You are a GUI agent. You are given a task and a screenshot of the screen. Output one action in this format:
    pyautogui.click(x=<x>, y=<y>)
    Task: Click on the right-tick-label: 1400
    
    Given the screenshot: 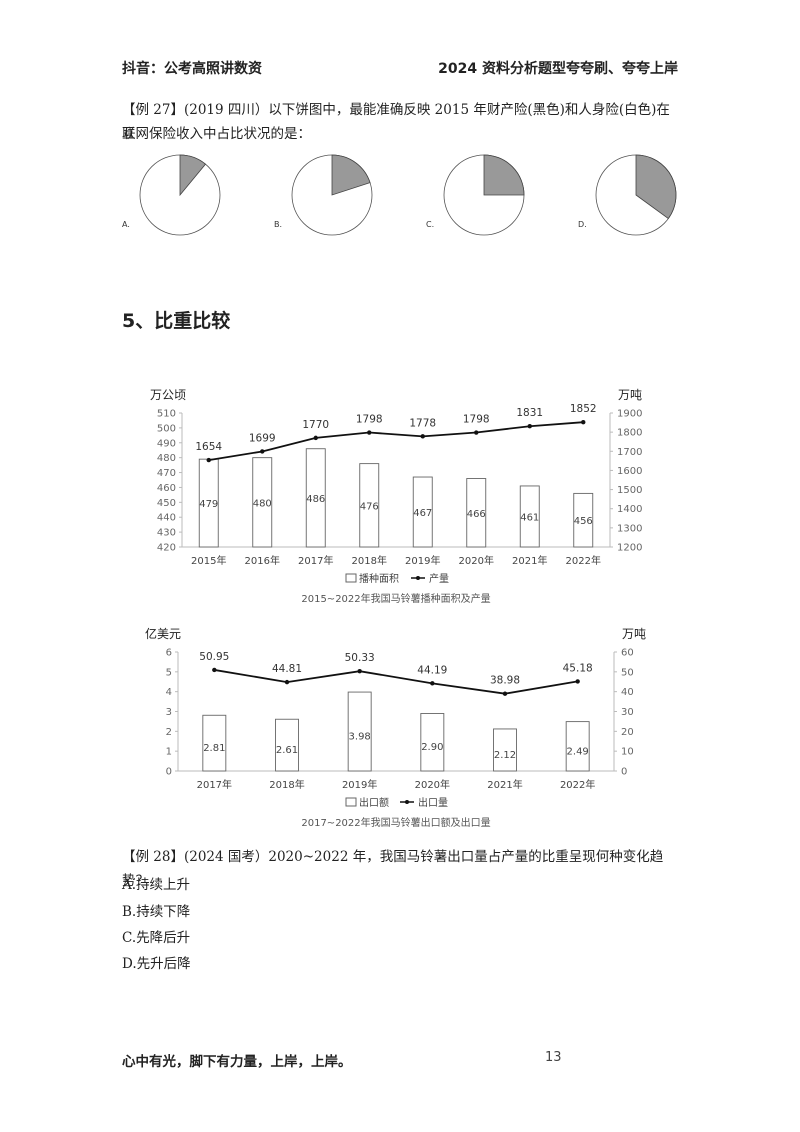 What is the action you would take?
    pyautogui.click(x=629, y=509)
    